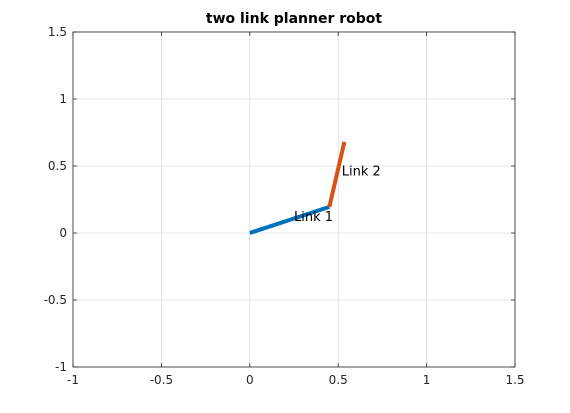 The width and height of the screenshot is (570, 413). I want to click on annotations: Link 1 Link 2, so click(337, 194).